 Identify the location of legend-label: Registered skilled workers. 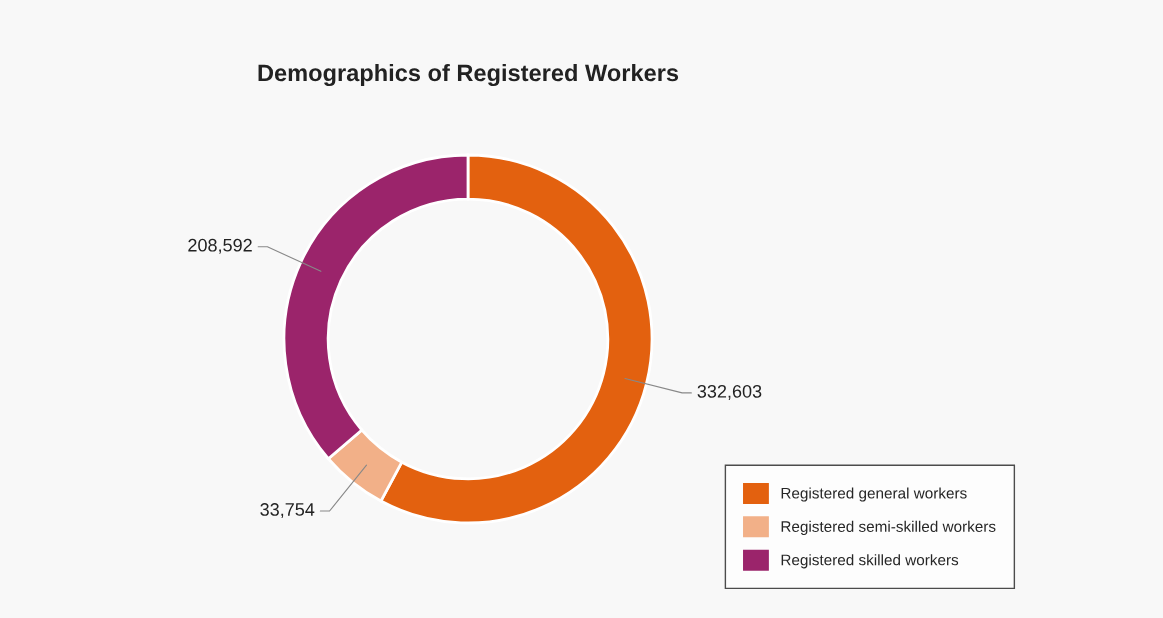
(870, 561).